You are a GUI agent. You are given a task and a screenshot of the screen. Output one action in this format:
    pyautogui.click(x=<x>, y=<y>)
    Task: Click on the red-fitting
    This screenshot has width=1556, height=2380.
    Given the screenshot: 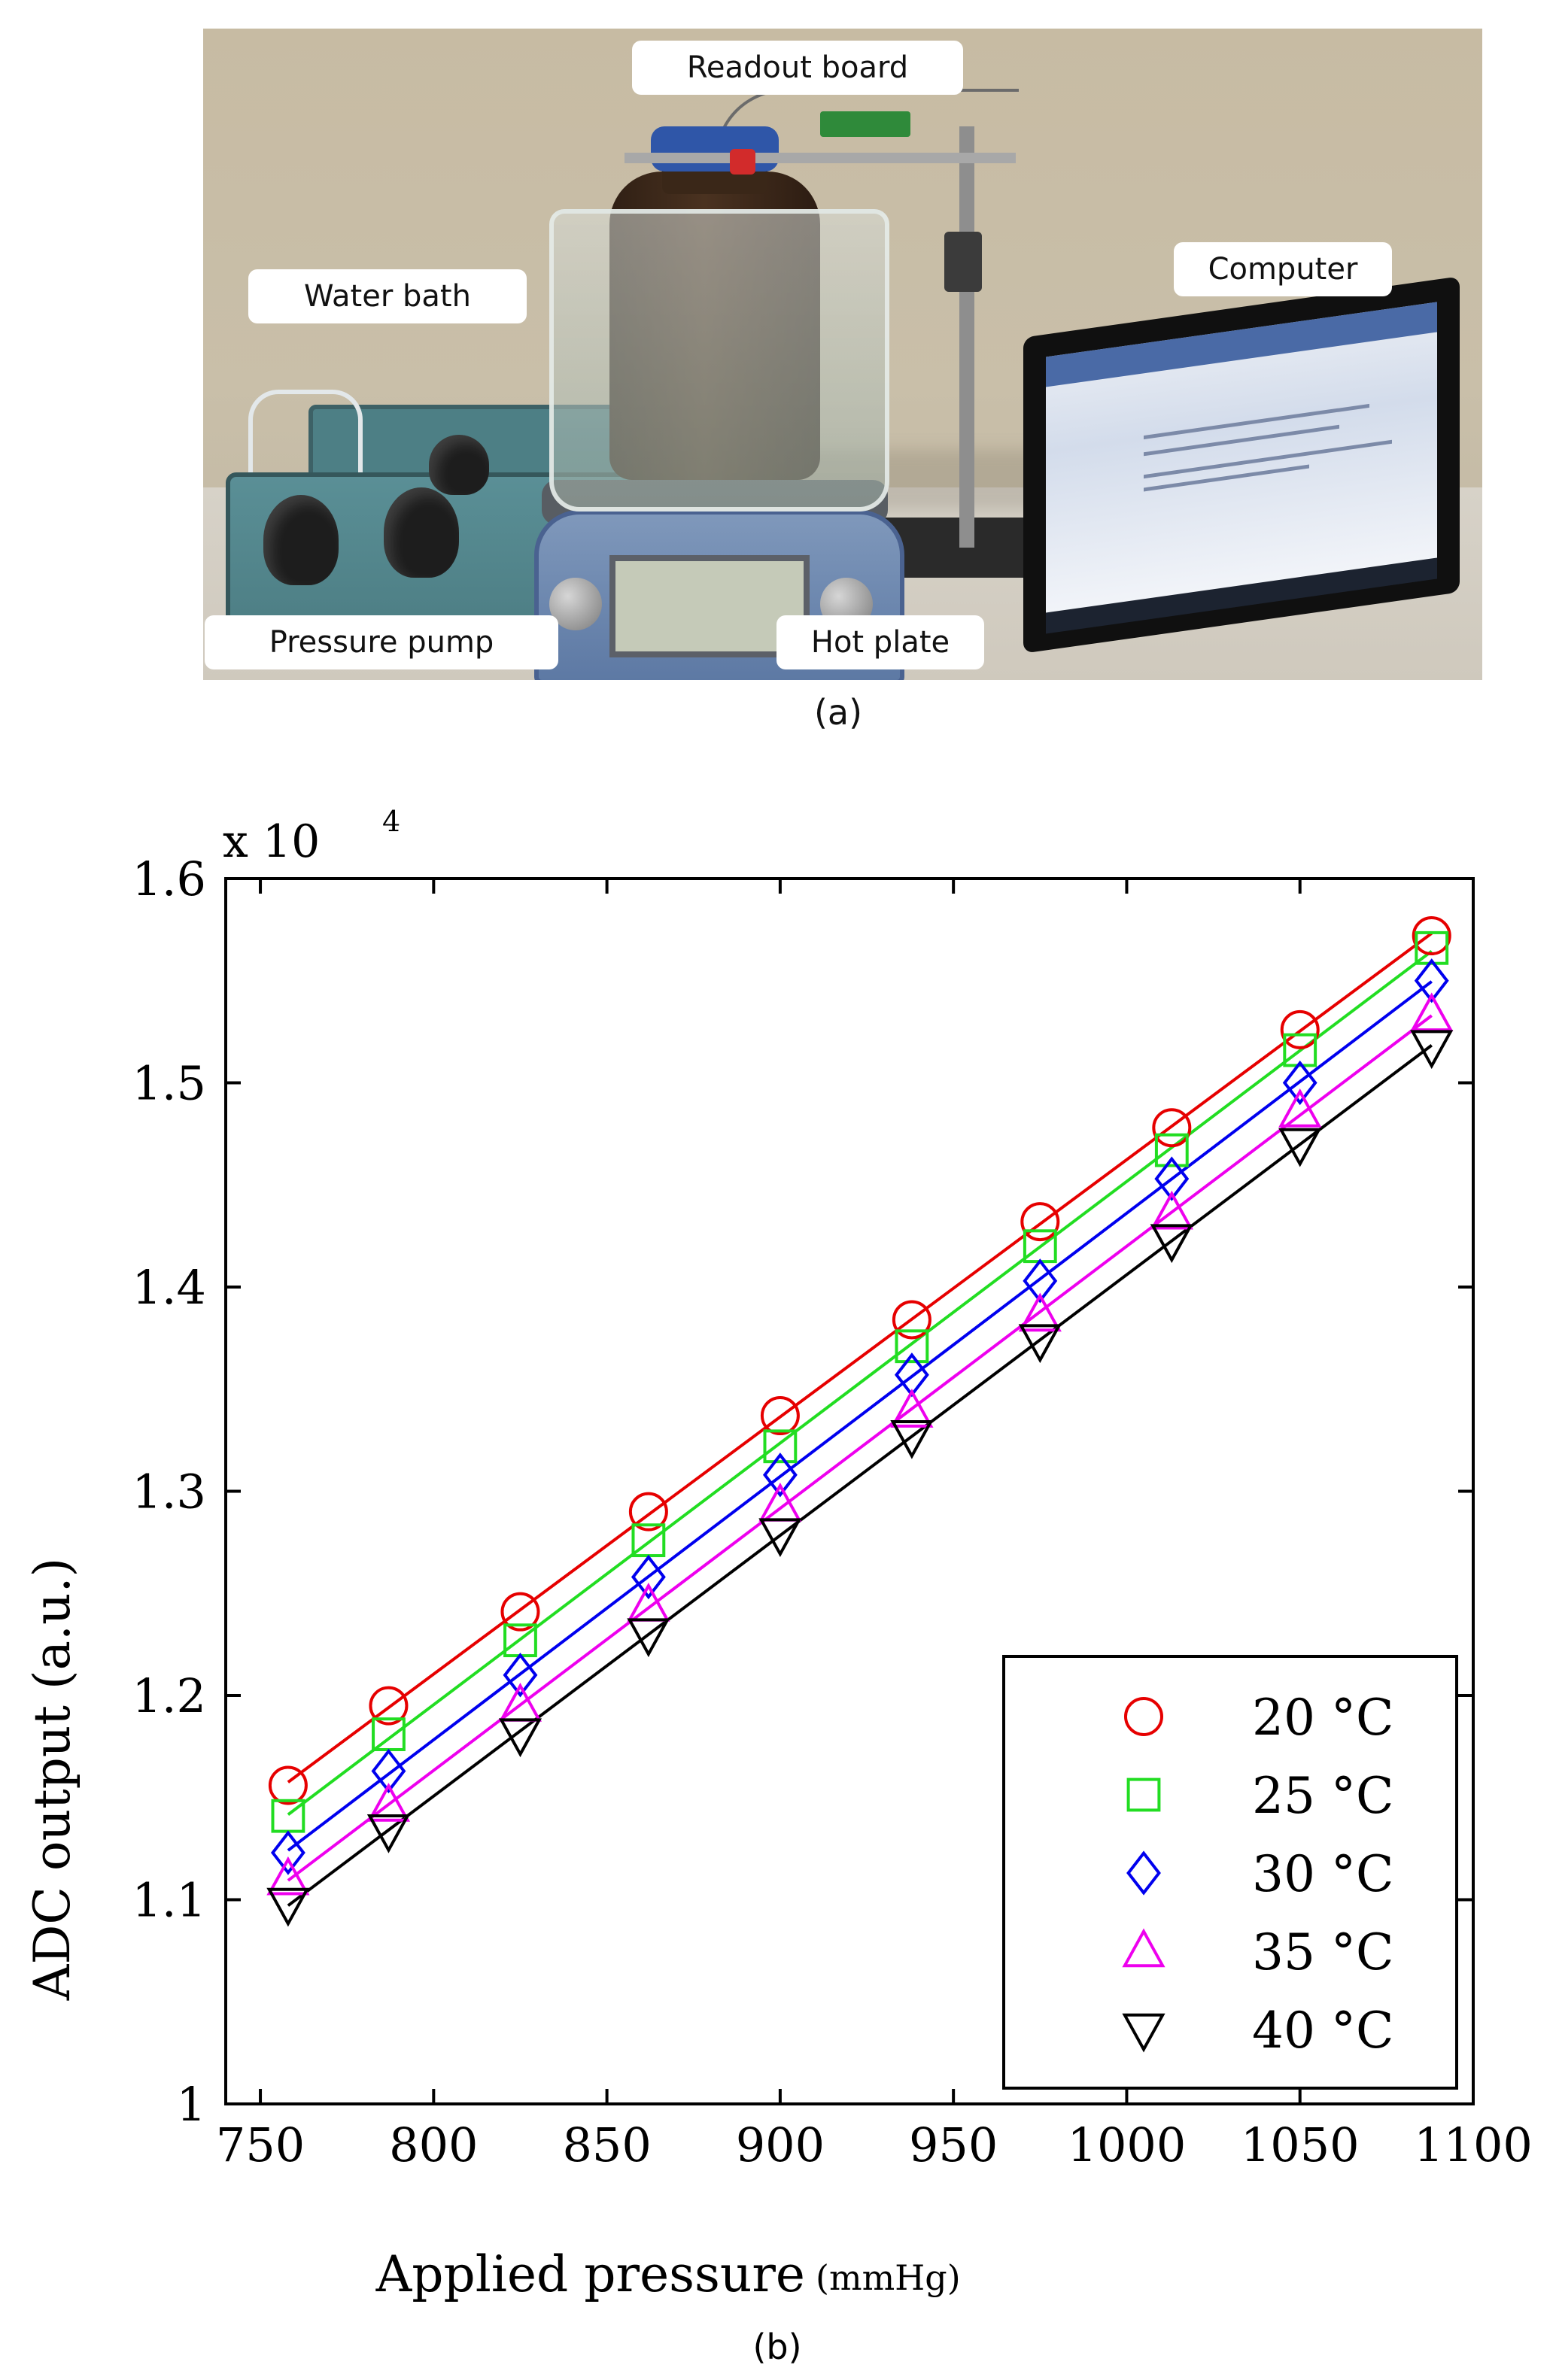 What is the action you would take?
    pyautogui.click(x=742, y=162)
    